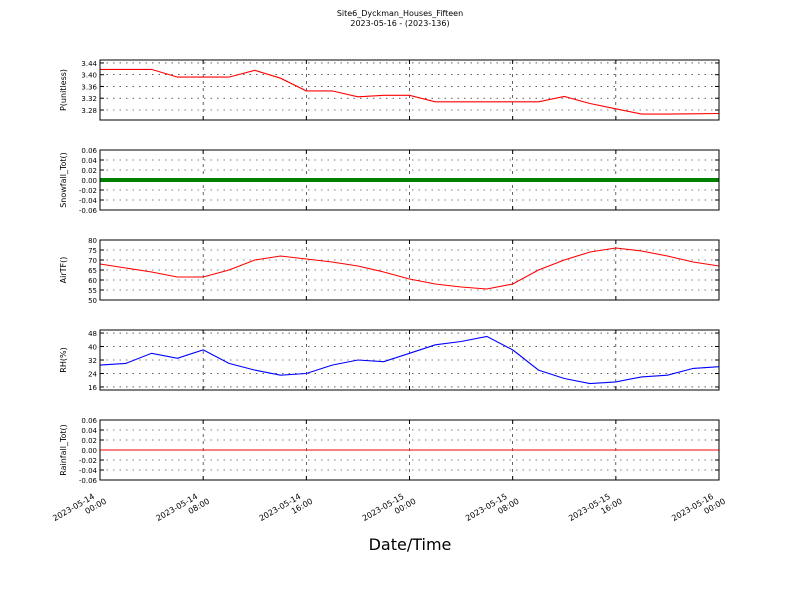  I want to click on y-tick-label: 40, so click(92, 348).